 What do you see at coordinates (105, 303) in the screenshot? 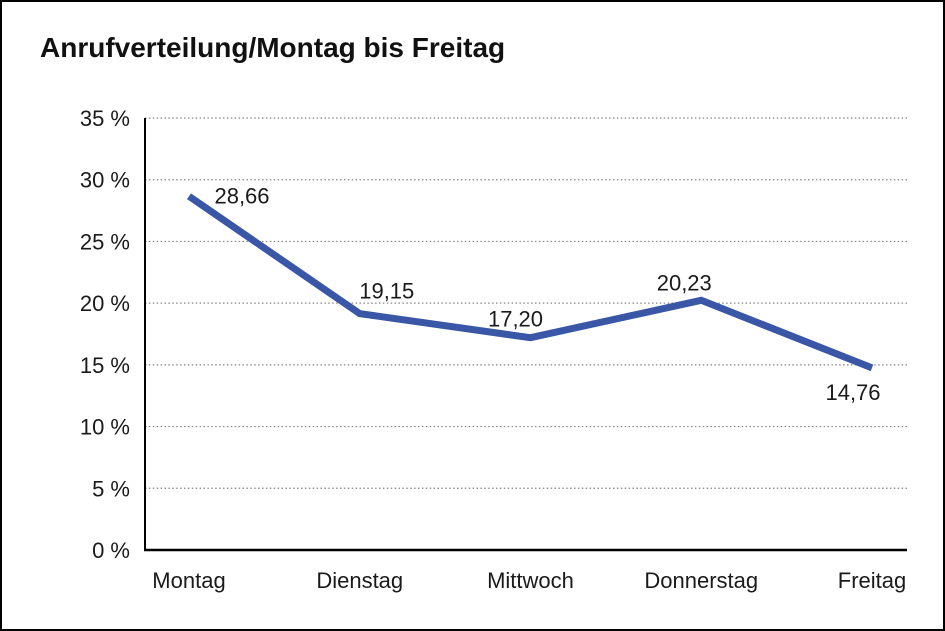
I see `y-tick-label: 20 %` at bounding box center [105, 303].